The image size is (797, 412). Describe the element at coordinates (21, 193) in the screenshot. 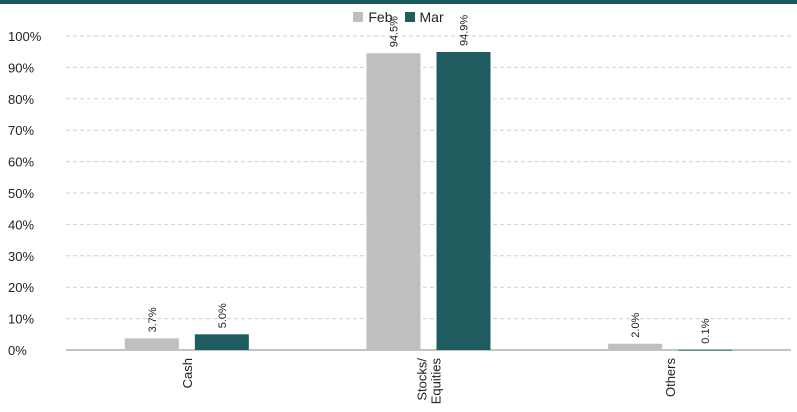

I see `y-tick-label: 50%` at that location.